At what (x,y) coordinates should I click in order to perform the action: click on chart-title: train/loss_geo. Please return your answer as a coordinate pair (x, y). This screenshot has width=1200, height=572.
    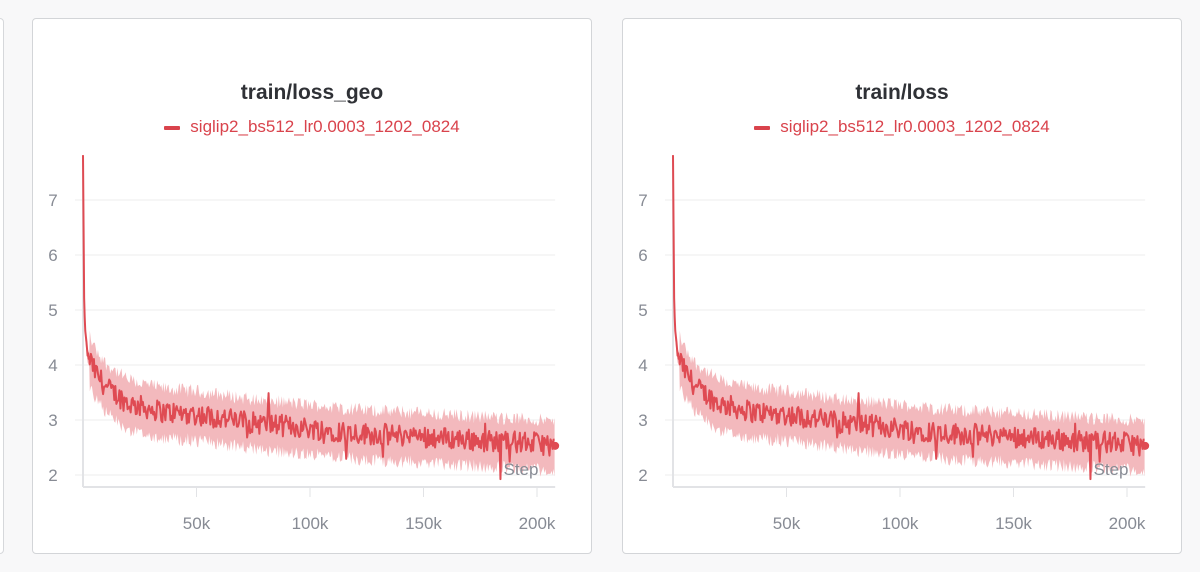
    Looking at the image, I should click on (312, 92).